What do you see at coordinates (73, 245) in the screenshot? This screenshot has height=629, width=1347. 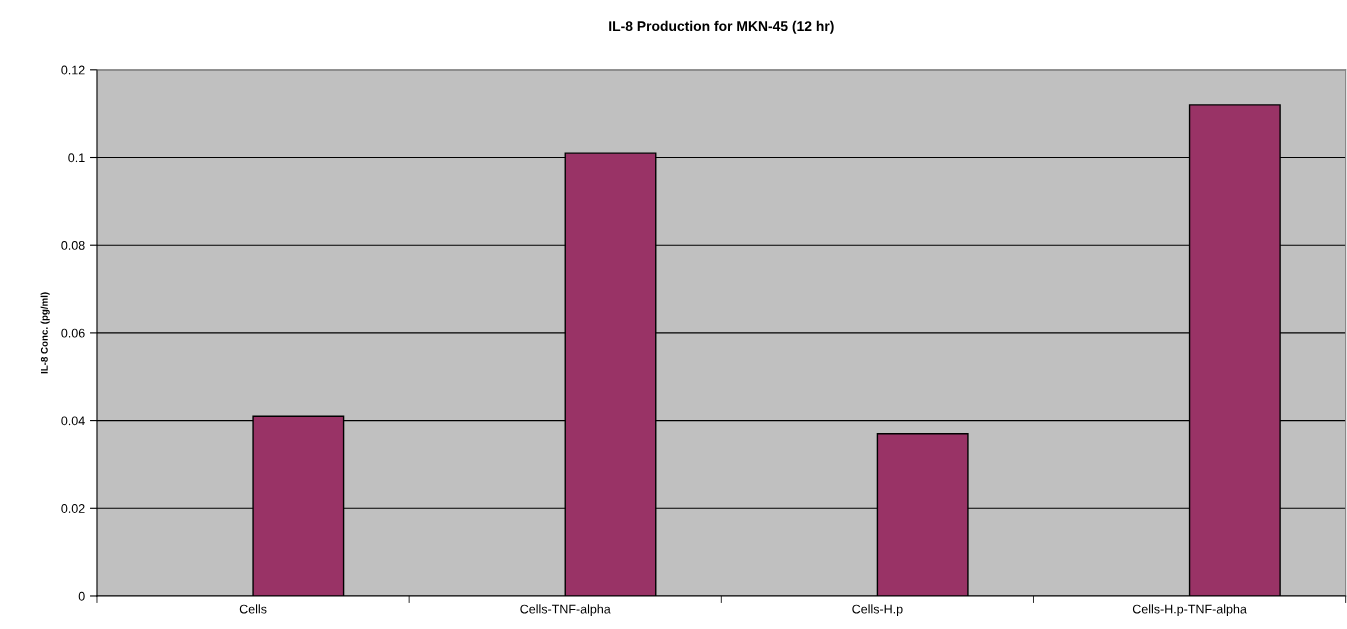 I see `y-tick-label: 0.08` at bounding box center [73, 245].